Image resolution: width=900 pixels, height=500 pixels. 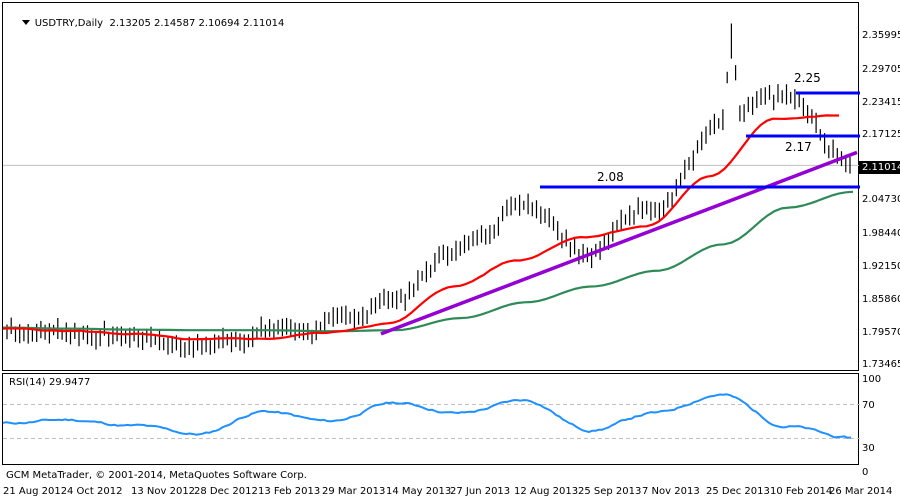 What do you see at coordinates (163, 491) in the screenshot?
I see `time-axis-label: 13 Nov 2012` at bounding box center [163, 491].